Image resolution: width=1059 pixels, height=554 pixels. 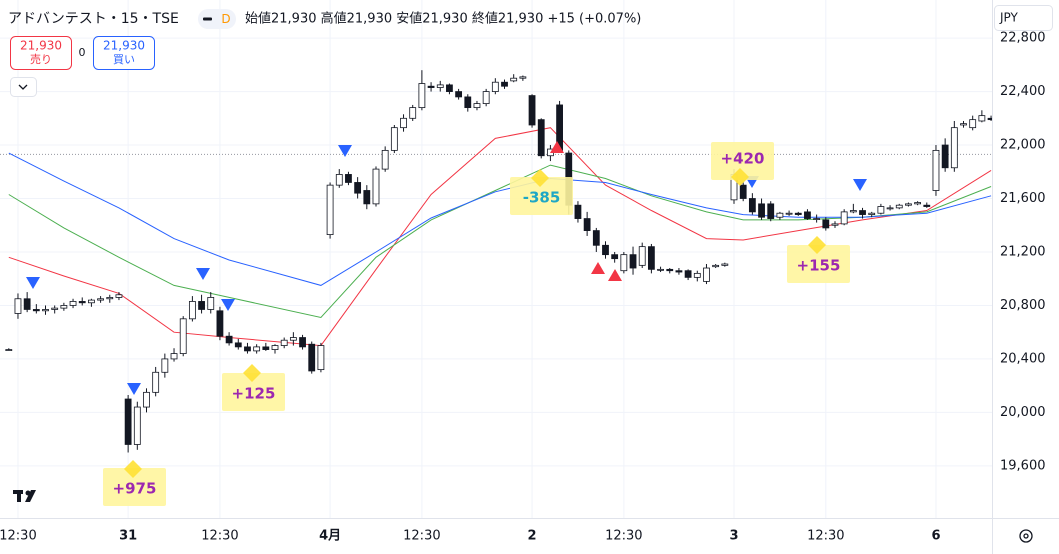 I want to click on trade-label: +420, so click(x=743, y=159).